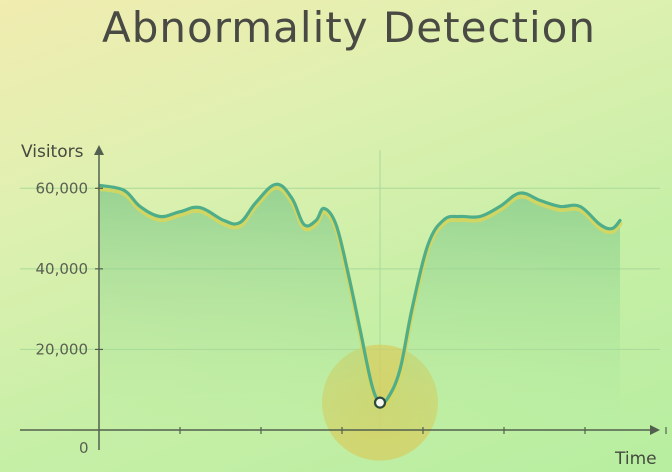  What do you see at coordinates (62, 349) in the screenshot?
I see `y-tick-label: 20,000` at bounding box center [62, 349].